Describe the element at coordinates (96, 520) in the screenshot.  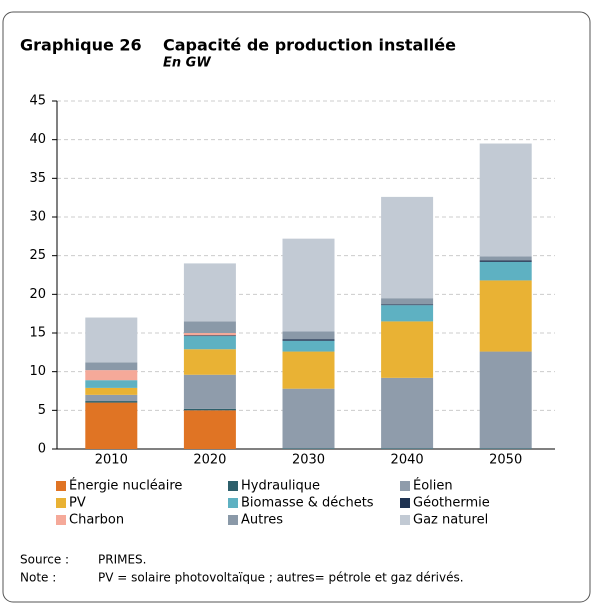
I see `legend-label: Charbon` at that location.